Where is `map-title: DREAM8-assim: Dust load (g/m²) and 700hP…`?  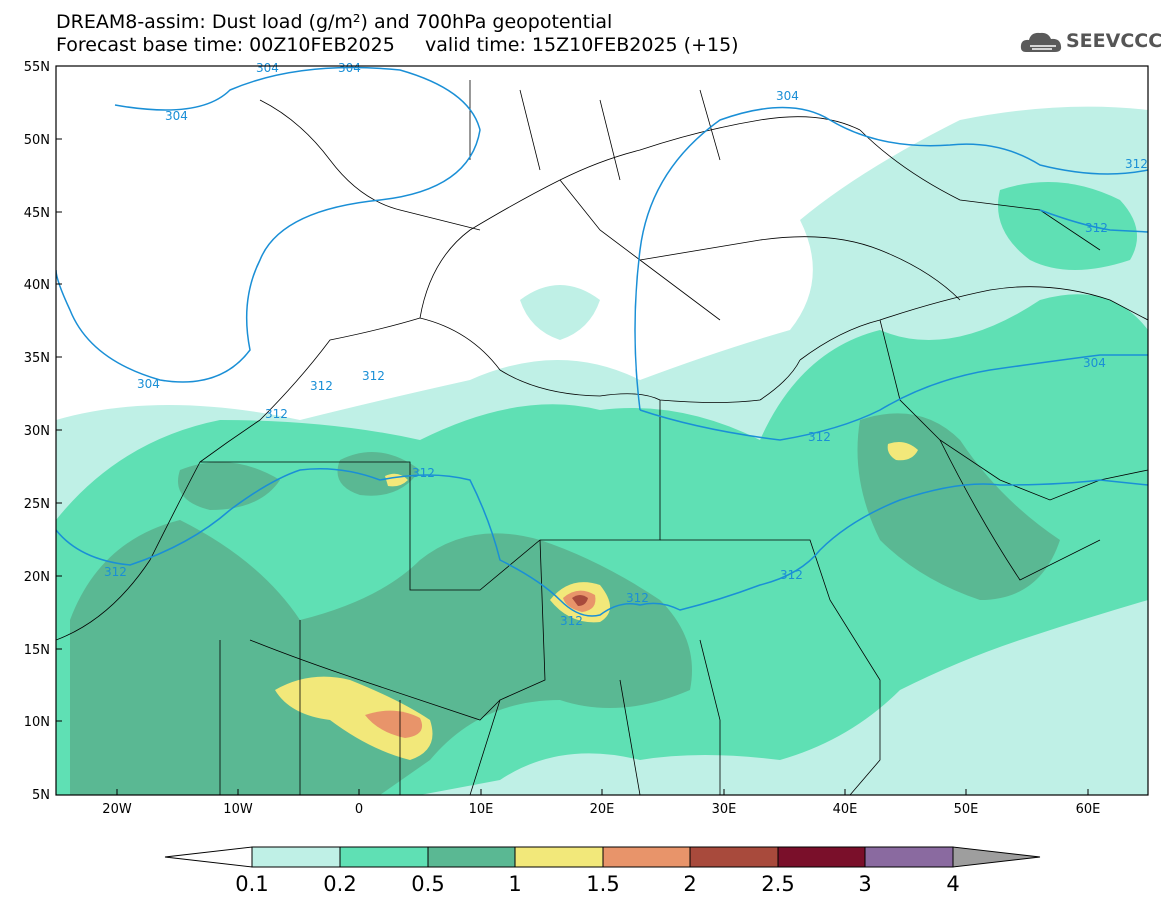
map-title: DREAM8-assim: Dust load (g/m²) and 700hP… is located at coordinates (334, 22).